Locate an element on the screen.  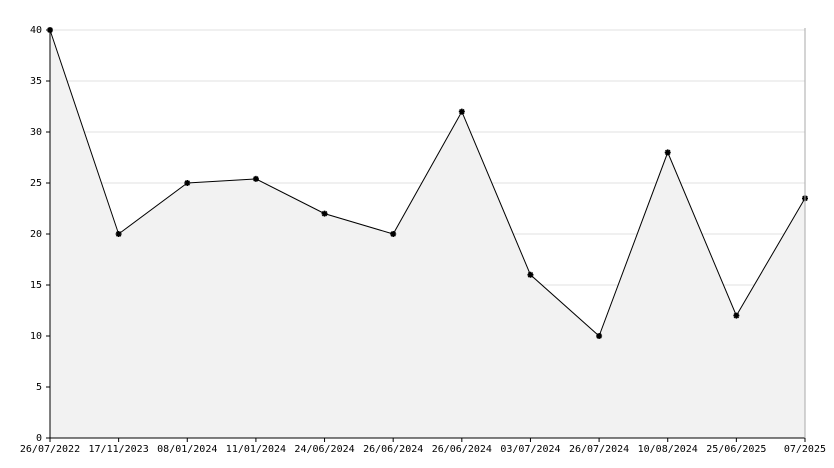
x-tick-label: 25/06/2025 is located at coordinates (736, 449).